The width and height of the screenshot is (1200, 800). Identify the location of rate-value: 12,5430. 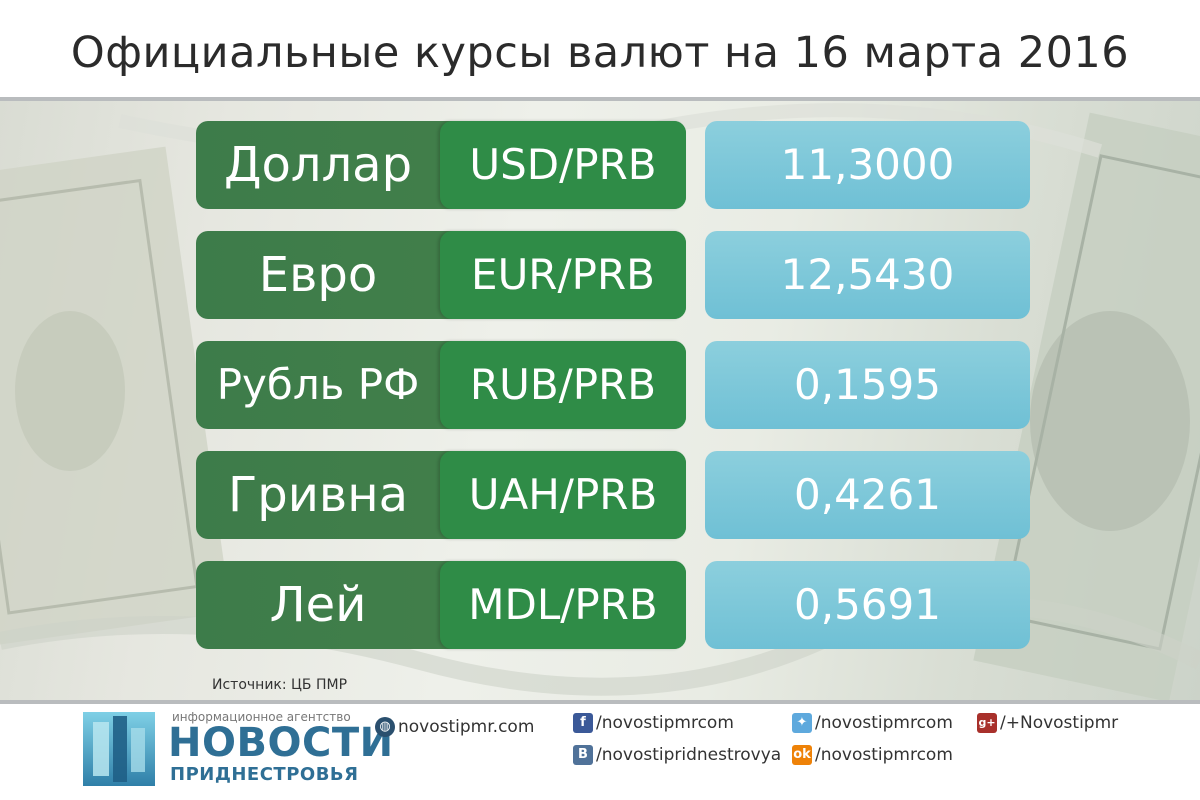
(867, 275).